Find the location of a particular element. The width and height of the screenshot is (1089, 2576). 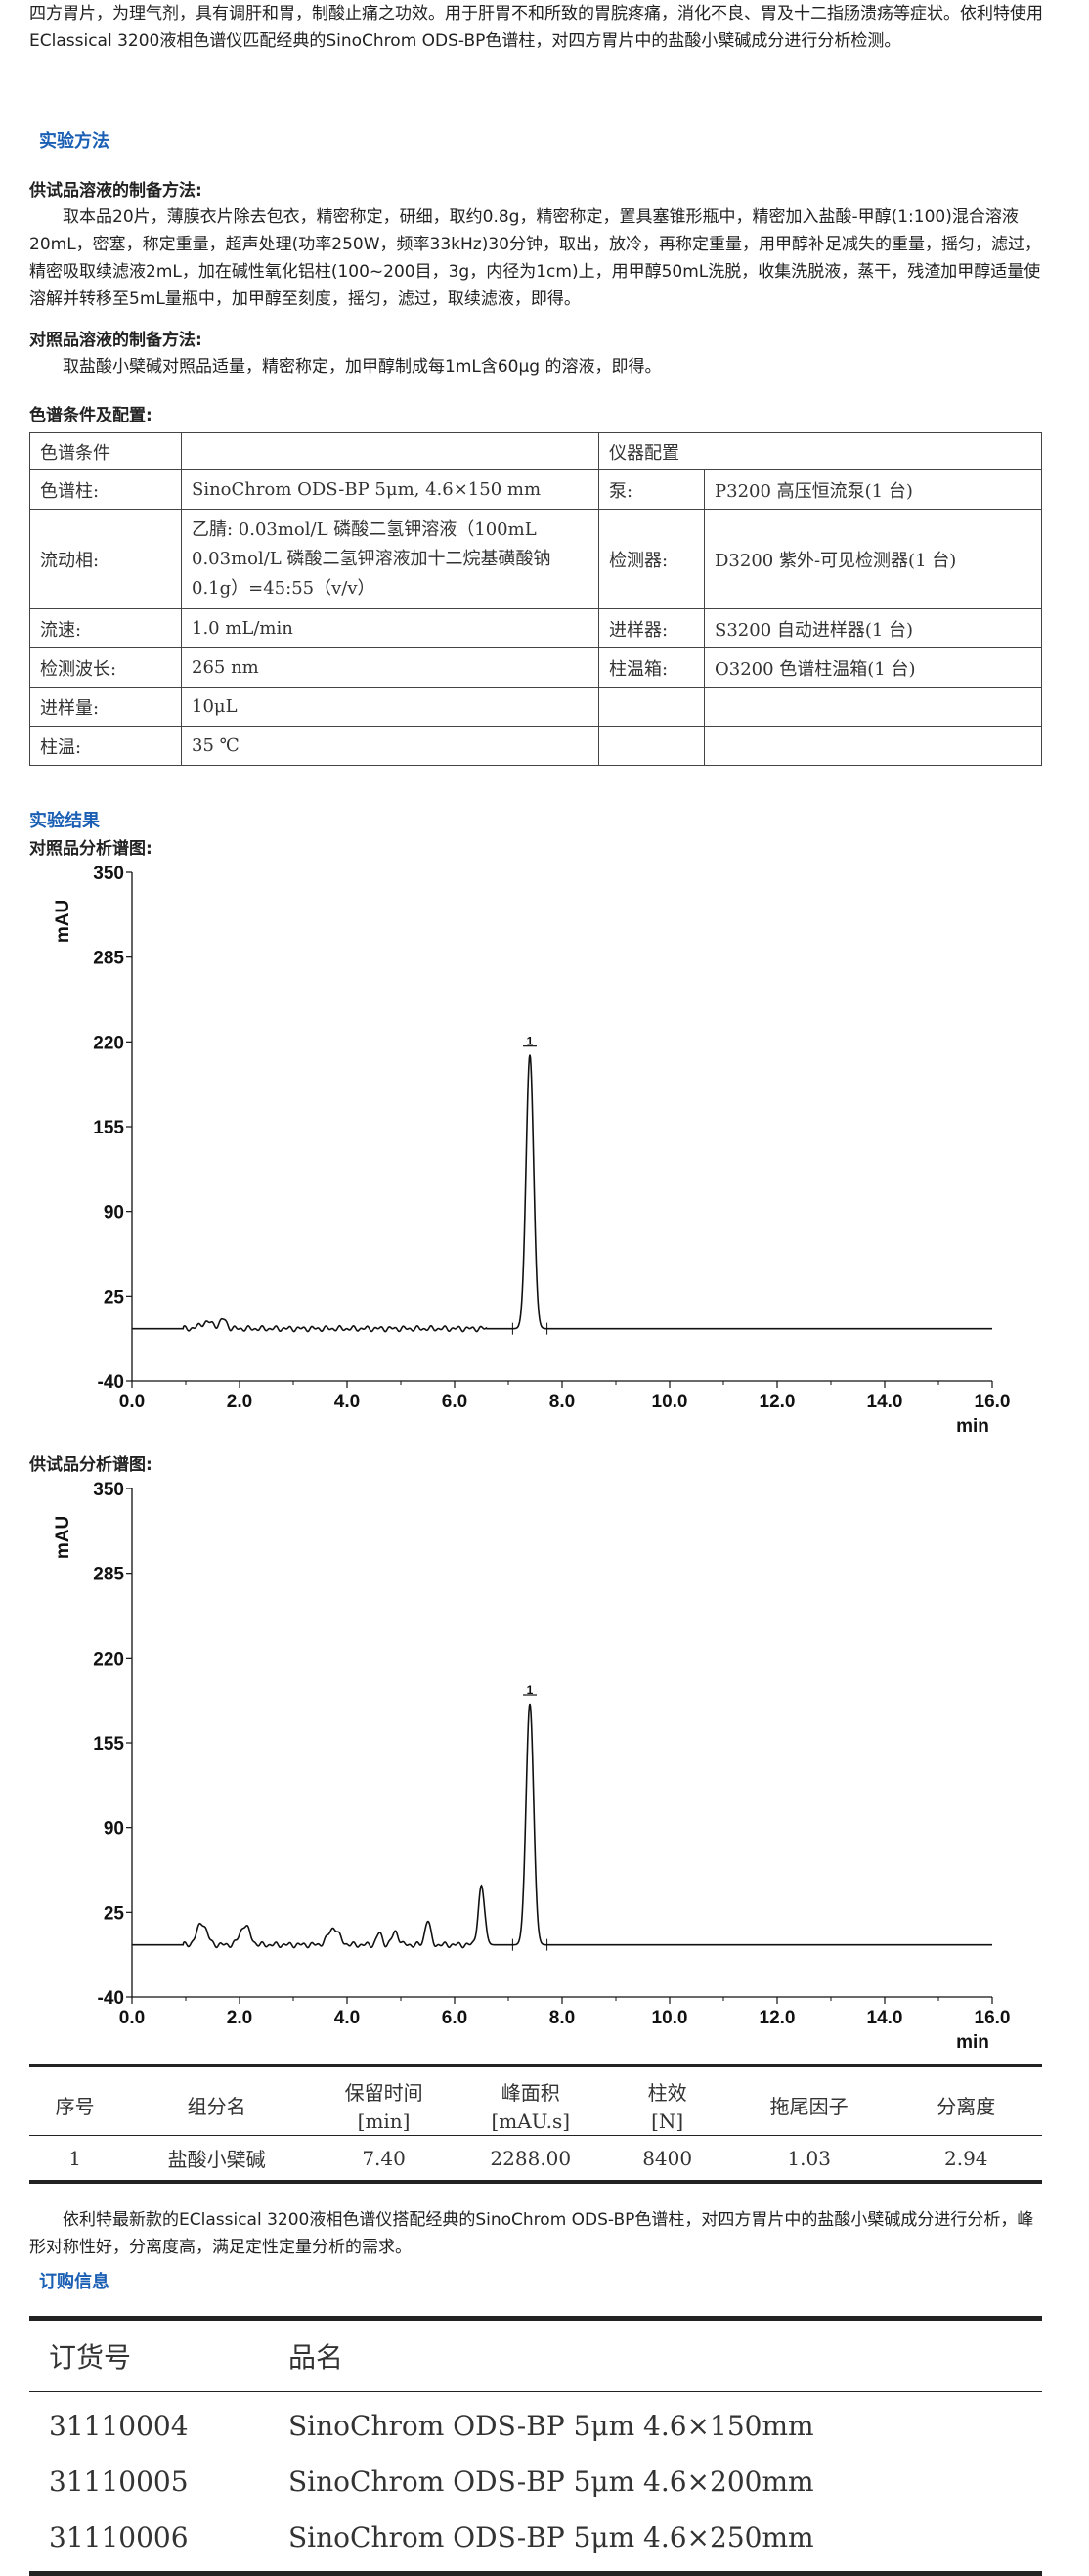

results-header: 峰面积 is located at coordinates (530, 2093).